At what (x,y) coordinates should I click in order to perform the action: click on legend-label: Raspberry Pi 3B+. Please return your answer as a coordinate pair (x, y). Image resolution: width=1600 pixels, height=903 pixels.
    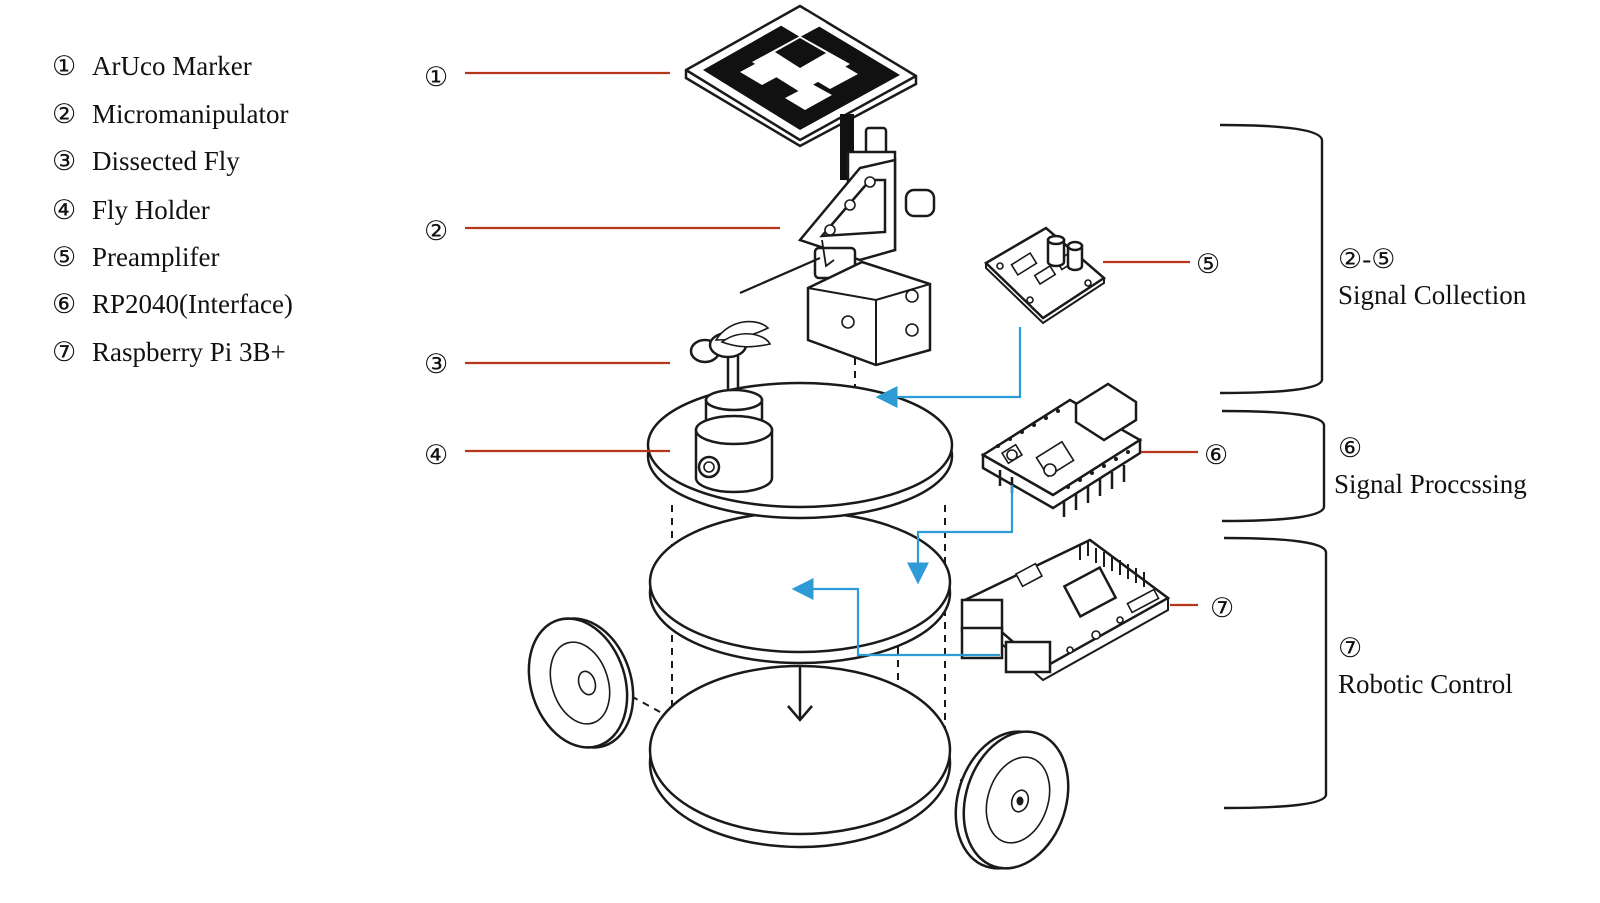
    Looking at the image, I should click on (189, 352).